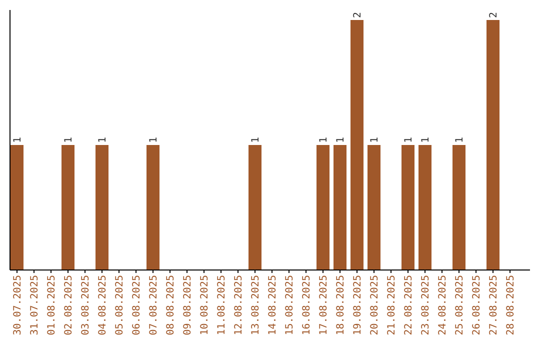 This screenshot has height=340, width=540. What do you see at coordinates (477, 305) in the screenshot?
I see `x-tick-label: 26.08.2025` at bounding box center [477, 305].